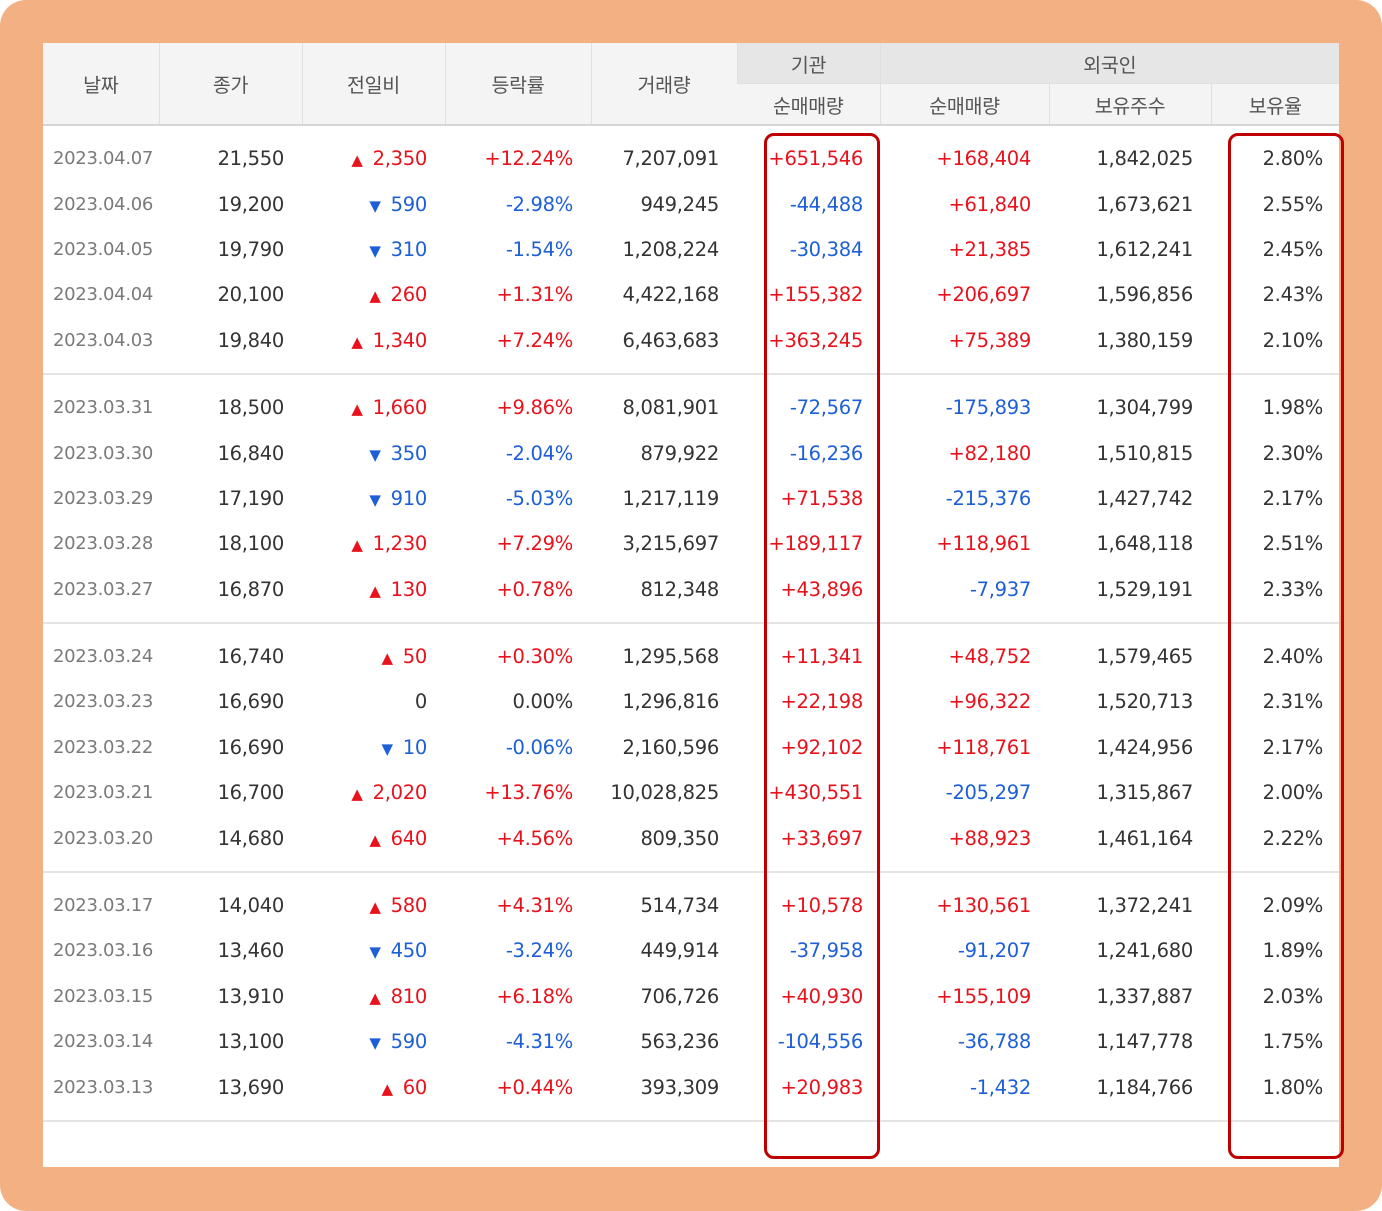 The height and width of the screenshot is (1211, 1382). I want to click on cell-inst-net: -104,556, so click(820, 1042).